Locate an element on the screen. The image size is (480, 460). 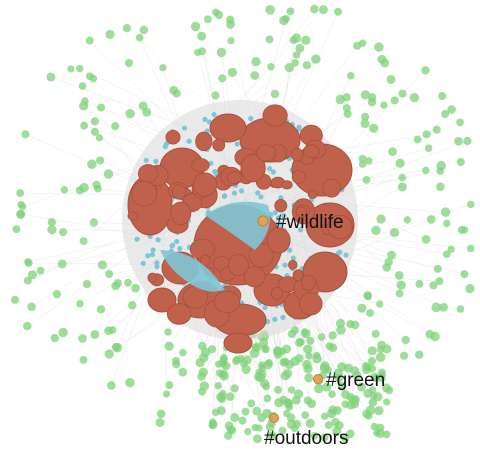
node-wildlife is located at coordinates (263, 221).